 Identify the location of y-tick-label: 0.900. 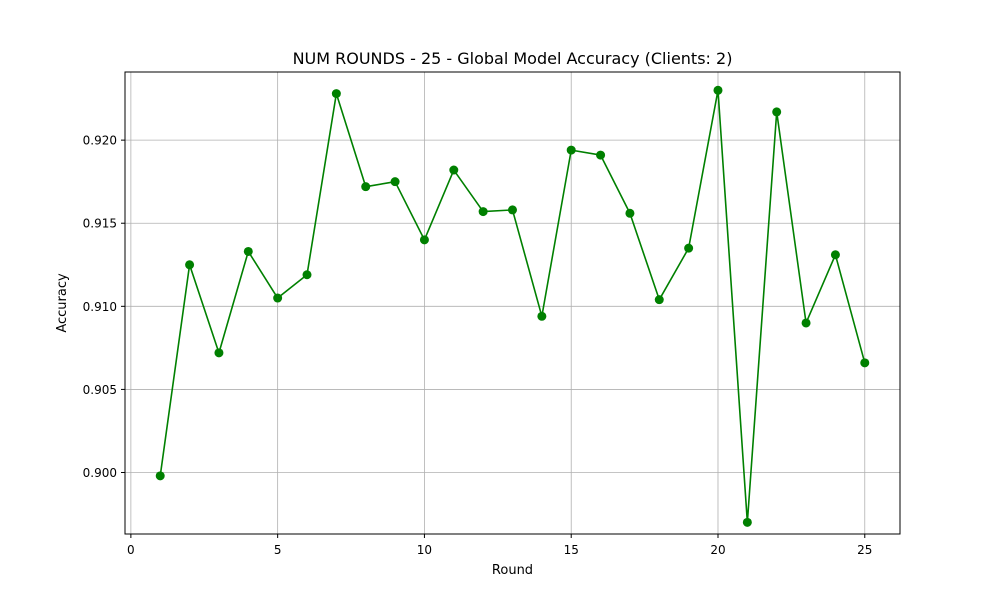
(100, 473).